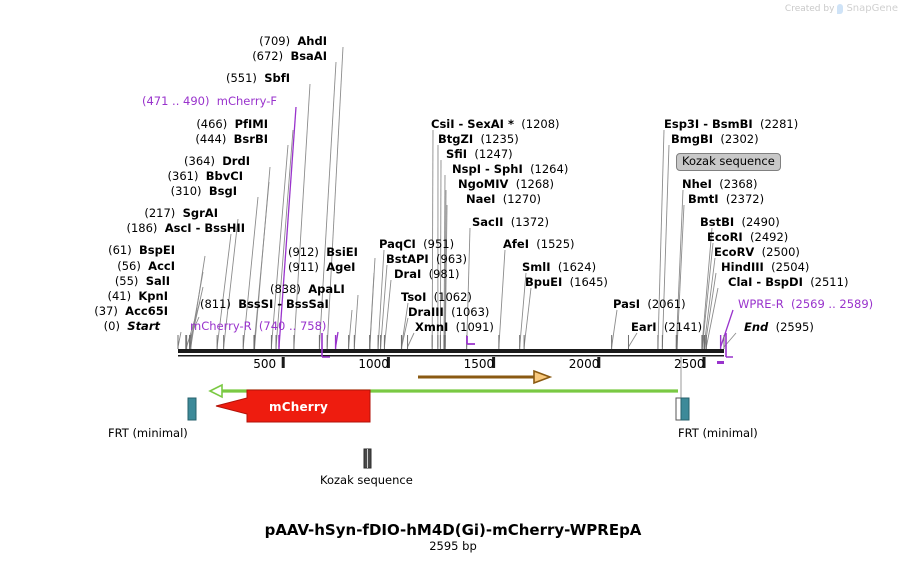 The width and height of the screenshot is (906, 561). I want to click on site-label-bbvci: (361) BbvCI, so click(205, 176).